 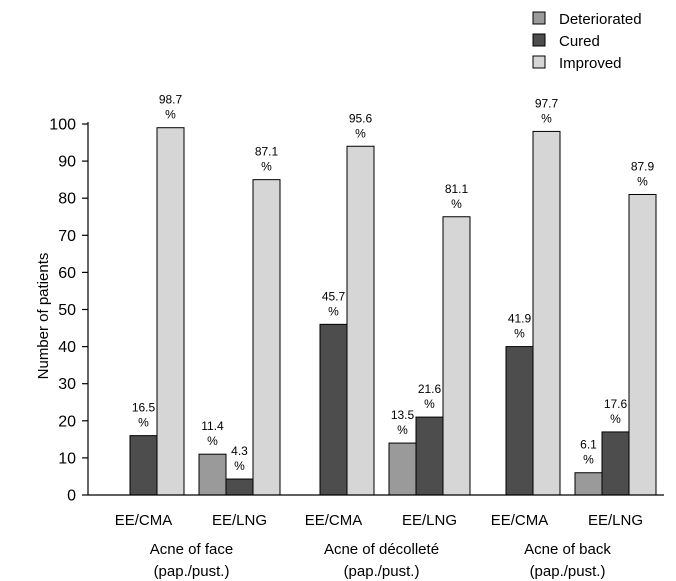 I want to click on data-label-value: 13.5, so click(x=403, y=415).